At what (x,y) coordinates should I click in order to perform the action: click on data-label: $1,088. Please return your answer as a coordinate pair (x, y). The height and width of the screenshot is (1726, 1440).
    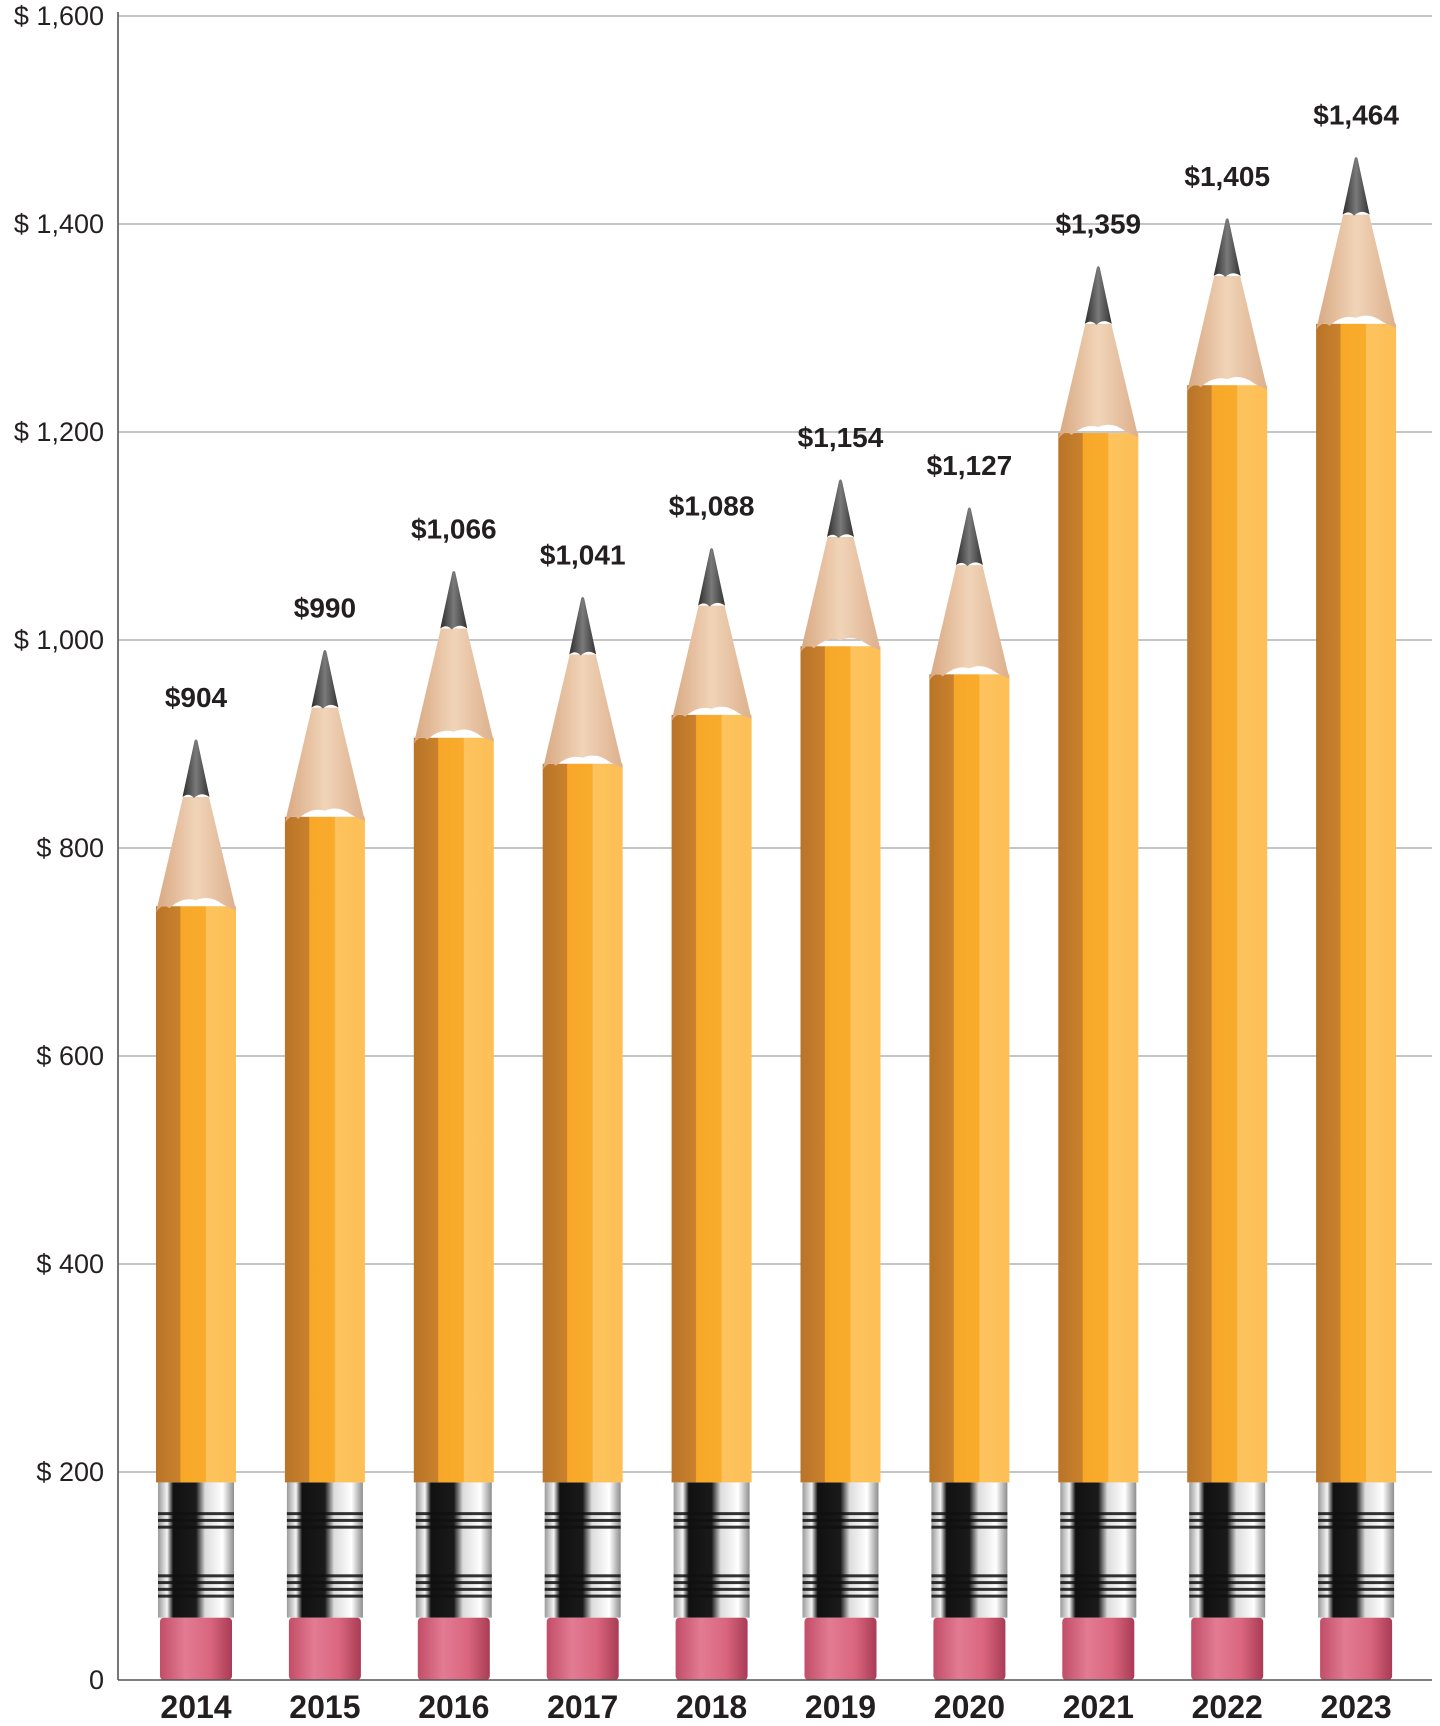
    Looking at the image, I should click on (712, 505).